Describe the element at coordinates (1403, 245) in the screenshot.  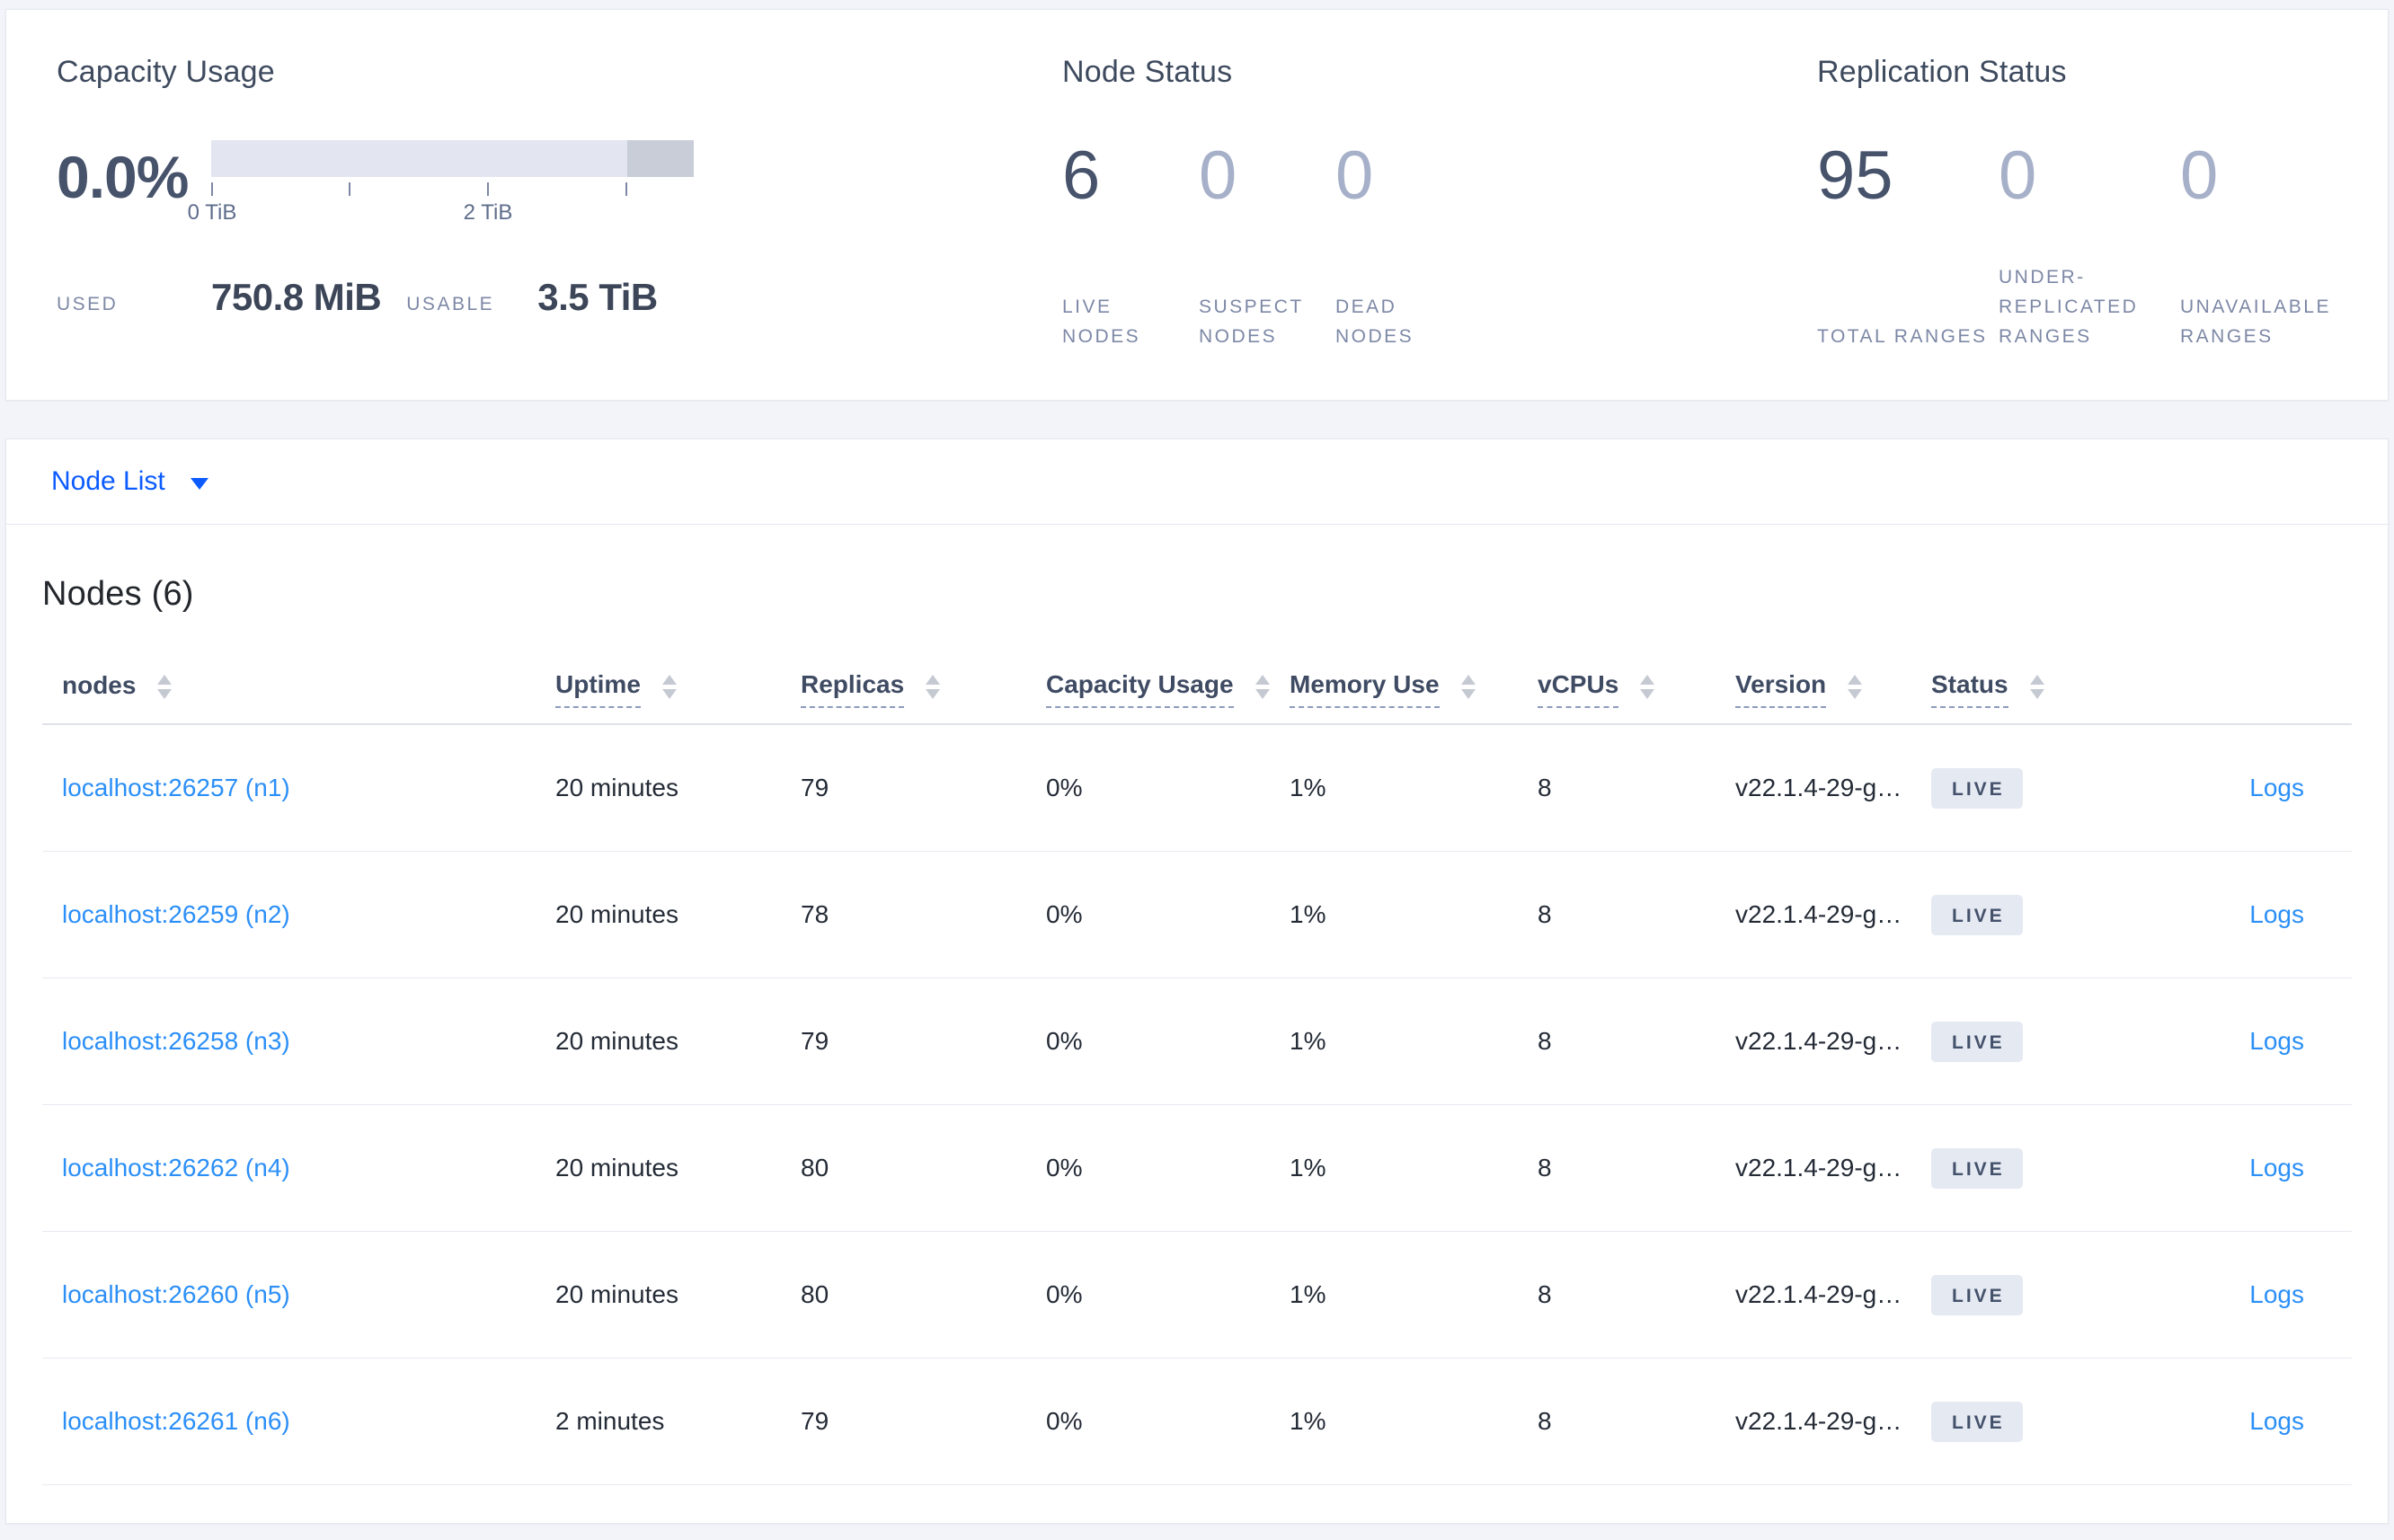
I see `dead-nodes-stat: 0 DEAD NODES` at that location.